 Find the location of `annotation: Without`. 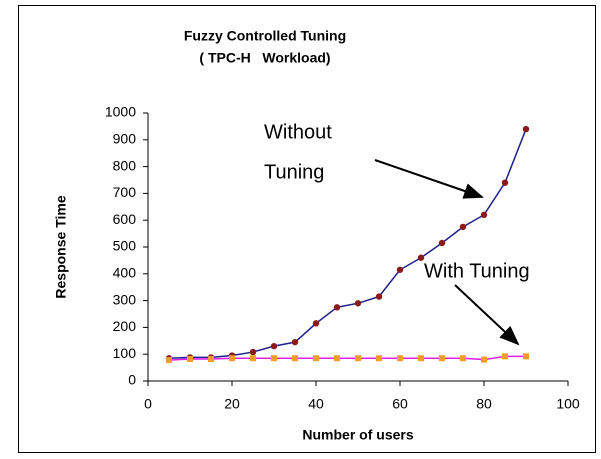

annotation: Without is located at coordinates (298, 132).